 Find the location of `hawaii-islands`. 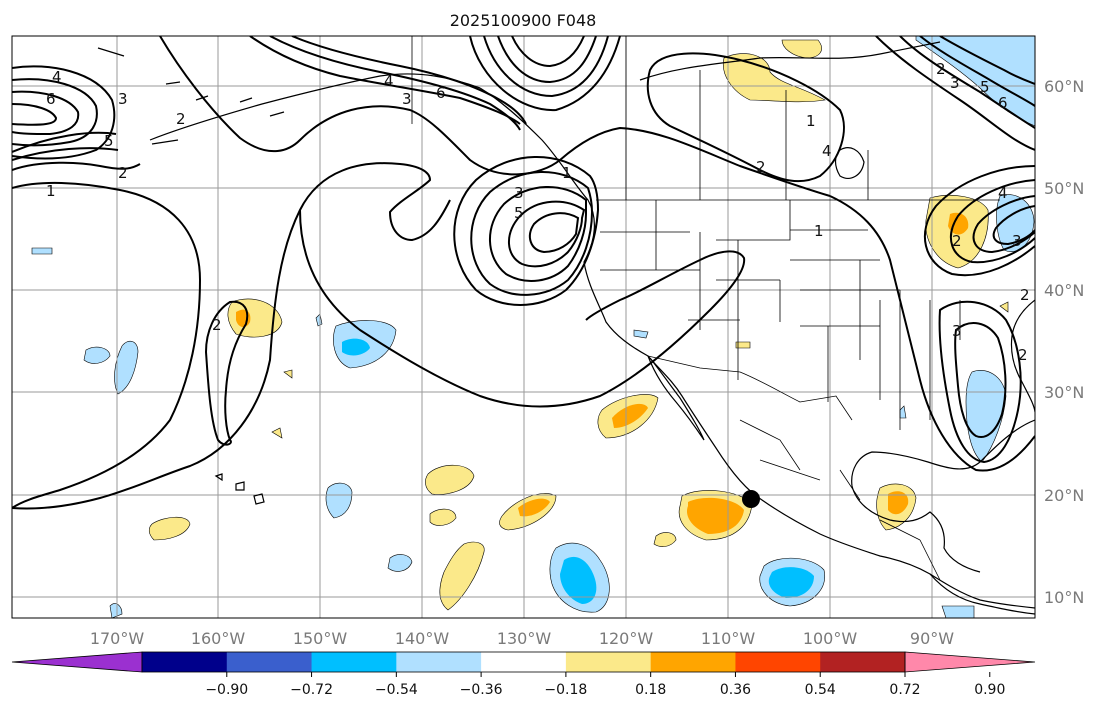

hawaii-islands is located at coordinates (239, 489).